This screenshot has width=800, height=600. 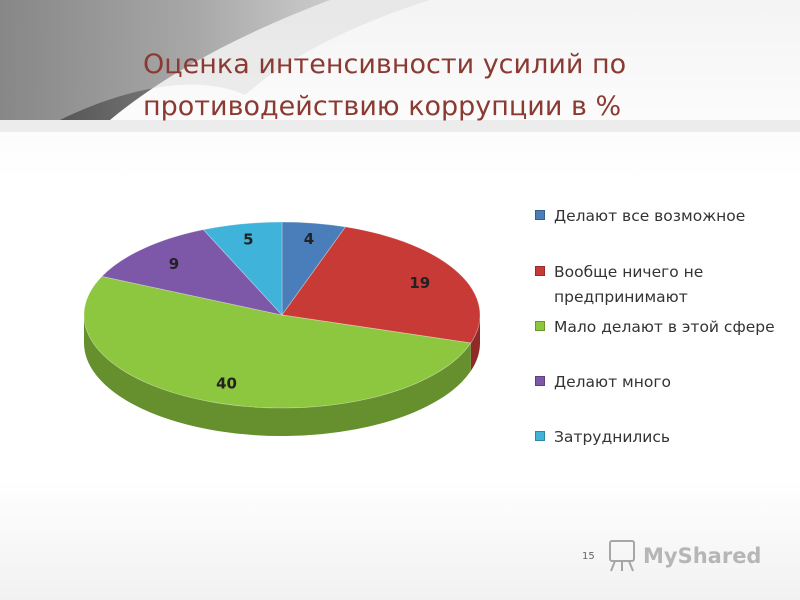 I want to click on presentation-icon, so click(x=622, y=556).